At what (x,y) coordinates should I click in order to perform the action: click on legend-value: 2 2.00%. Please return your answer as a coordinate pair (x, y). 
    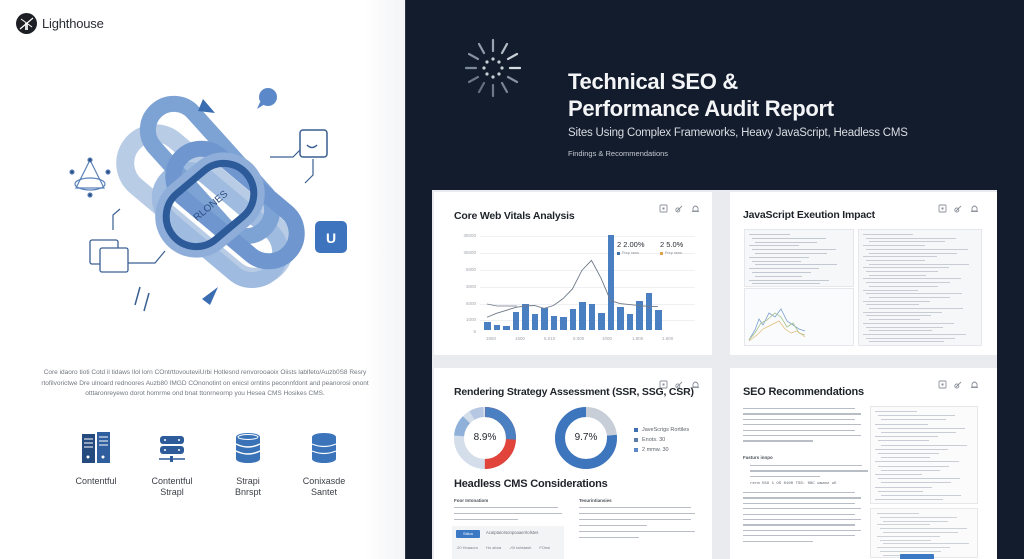
    Looking at the image, I should click on (631, 244).